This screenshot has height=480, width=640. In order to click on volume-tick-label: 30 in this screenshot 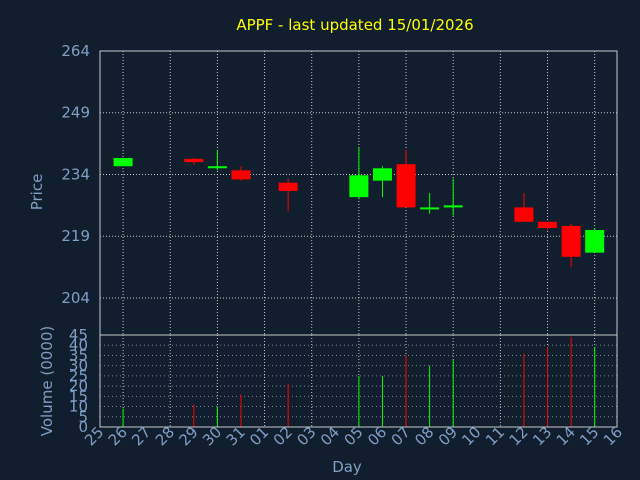, I will do `click(78, 366)`.